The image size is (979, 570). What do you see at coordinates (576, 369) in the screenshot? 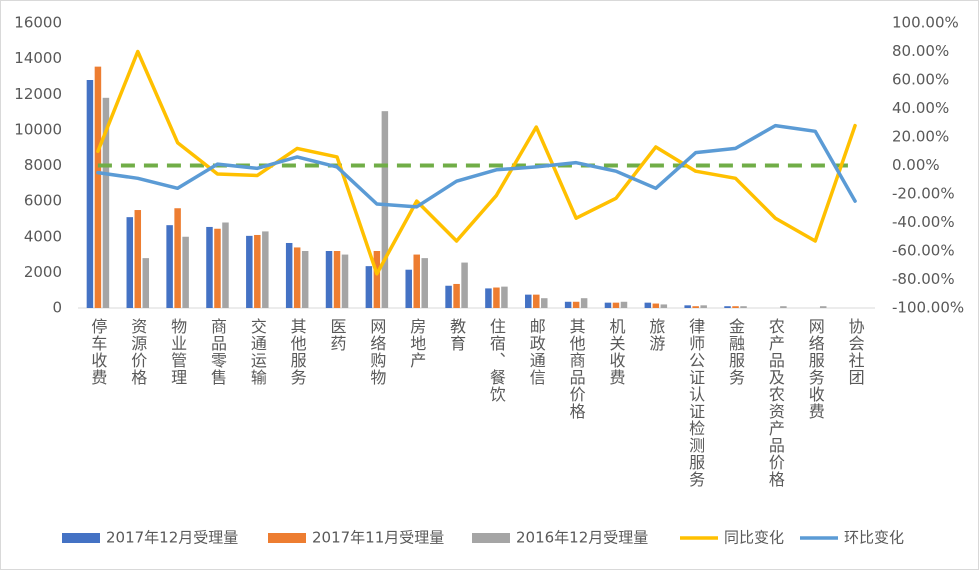
I see `x-tick-label: 其他商品价格` at bounding box center [576, 369].